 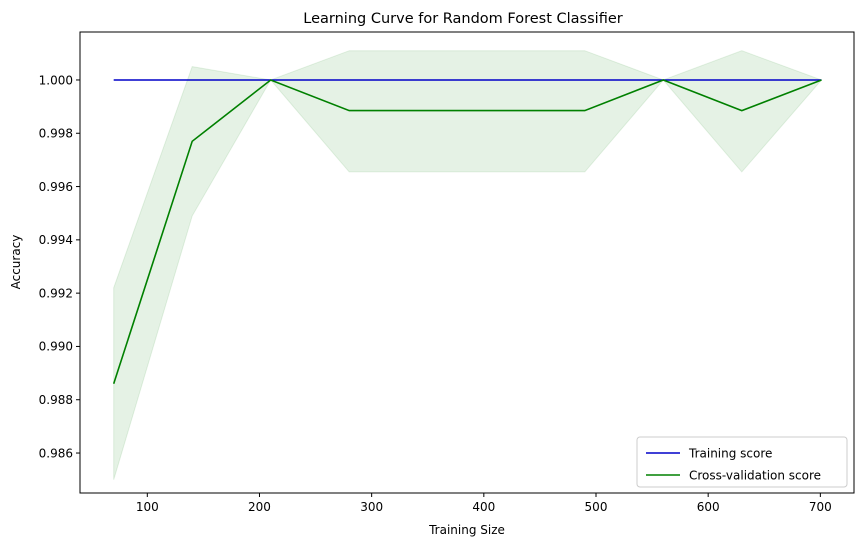 I want to click on x-tick-label: 300, so click(x=371, y=507).